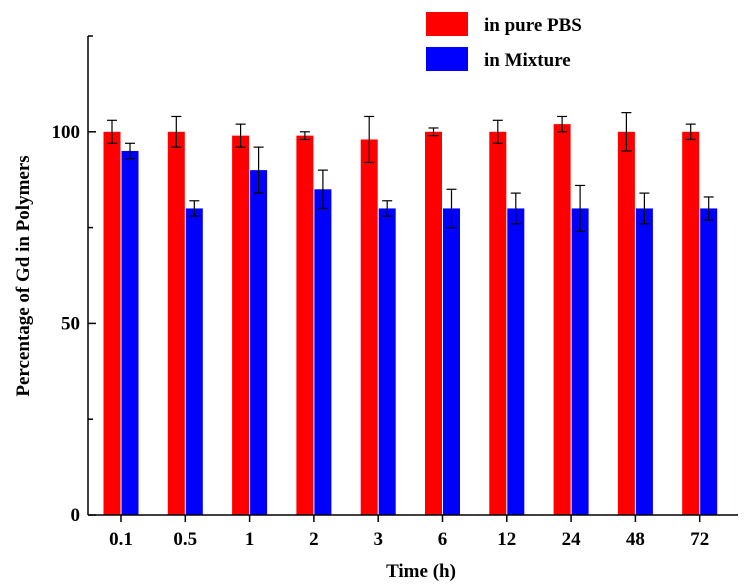 The width and height of the screenshot is (755, 584). I want to click on x-tick-label: 48, so click(635, 539).